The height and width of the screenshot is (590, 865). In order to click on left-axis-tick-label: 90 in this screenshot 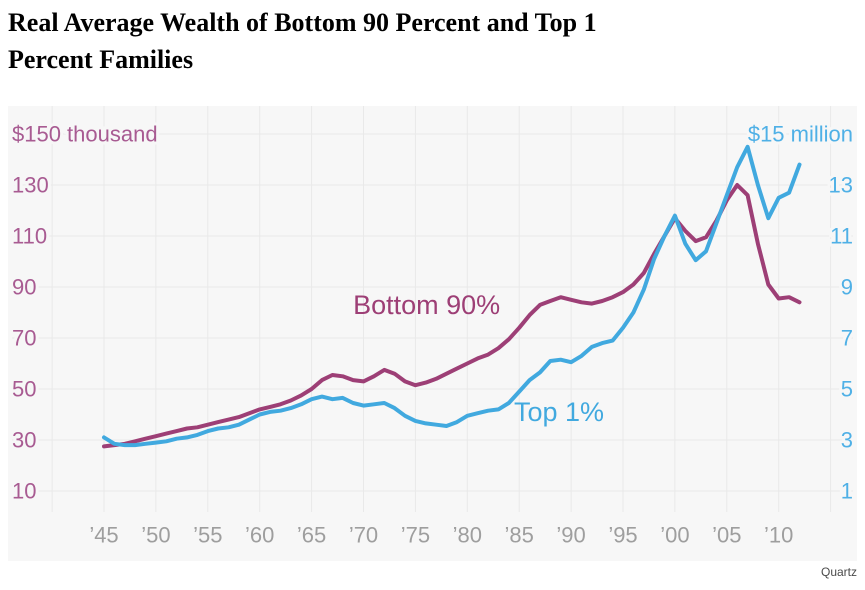, I will do `click(24, 287)`.